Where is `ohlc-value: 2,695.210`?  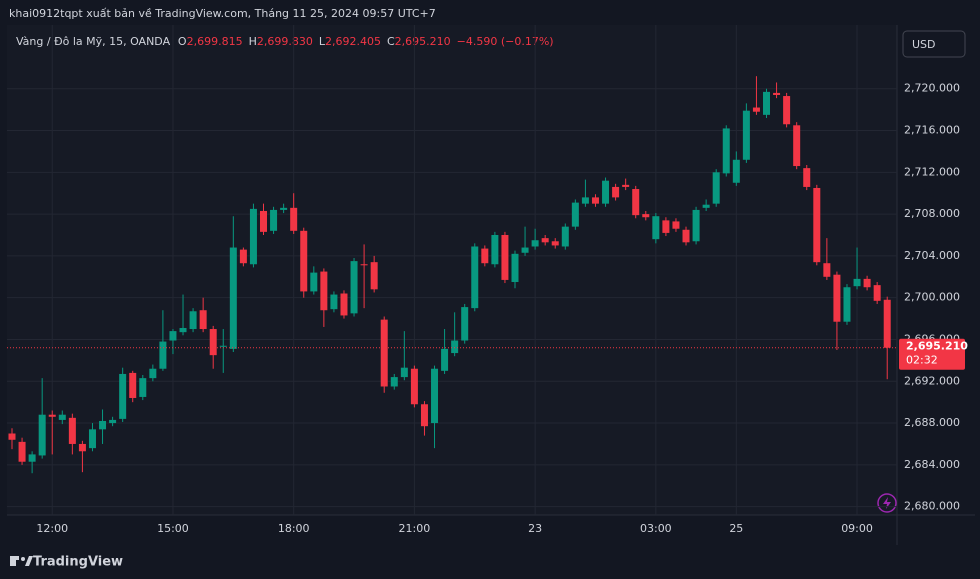 ohlc-value: 2,695.210 is located at coordinates (423, 41).